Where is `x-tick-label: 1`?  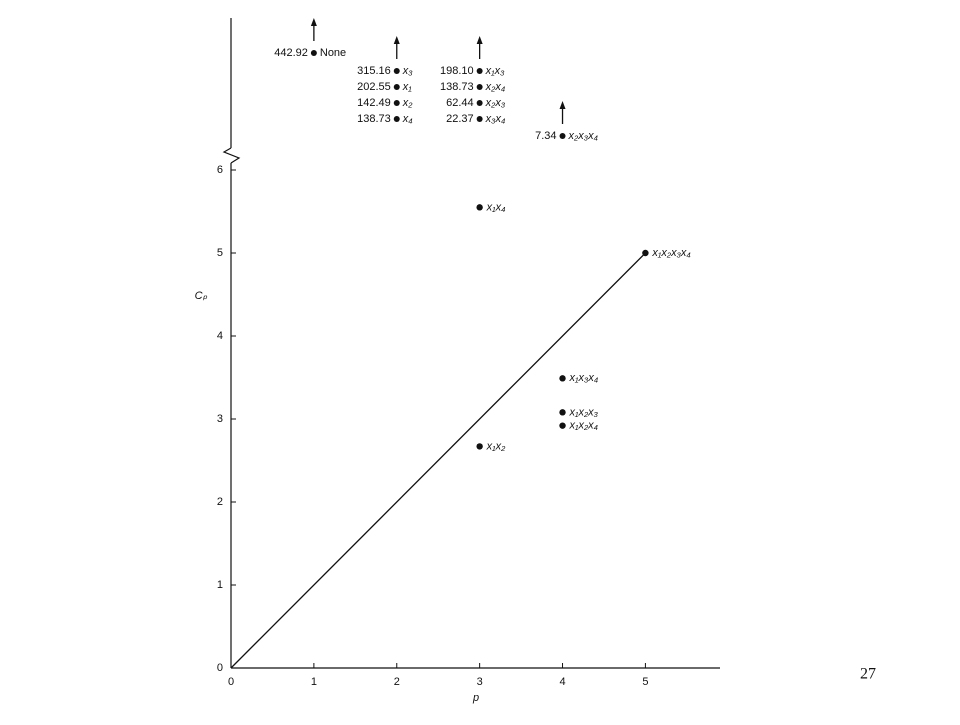
x-tick-label: 1 is located at coordinates (314, 682).